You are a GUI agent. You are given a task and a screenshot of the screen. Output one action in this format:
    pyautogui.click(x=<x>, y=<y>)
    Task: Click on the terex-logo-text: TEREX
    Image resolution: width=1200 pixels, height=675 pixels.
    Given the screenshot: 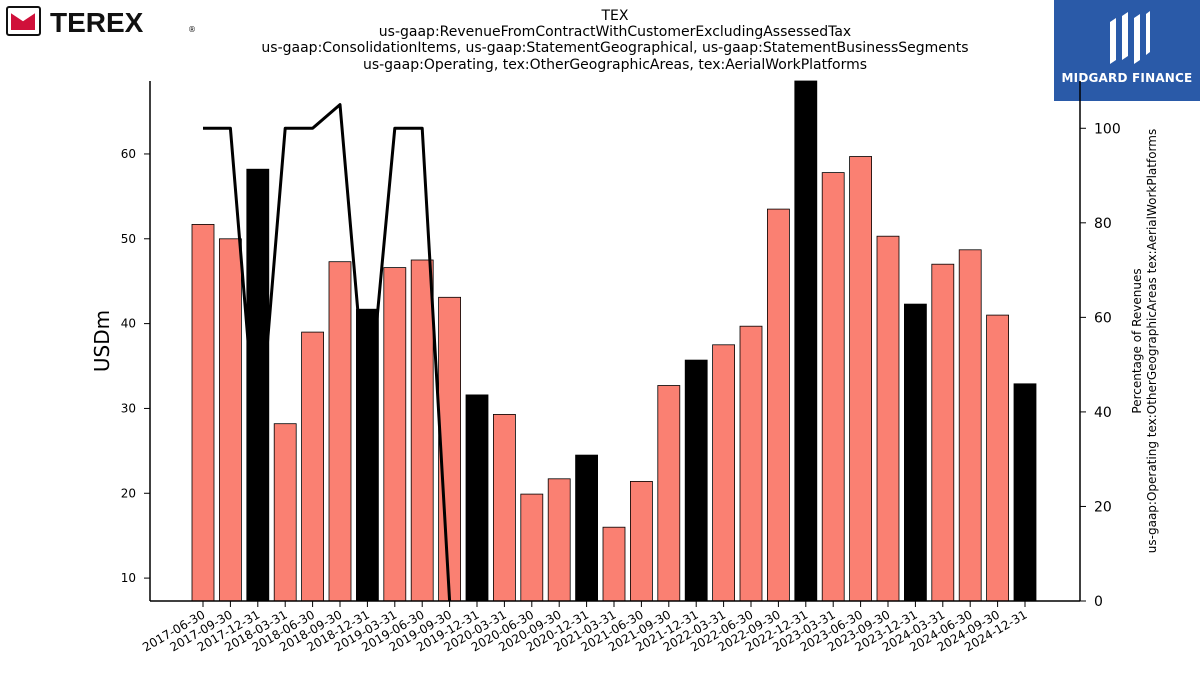 What is the action you would take?
    pyautogui.click(x=97, y=22)
    